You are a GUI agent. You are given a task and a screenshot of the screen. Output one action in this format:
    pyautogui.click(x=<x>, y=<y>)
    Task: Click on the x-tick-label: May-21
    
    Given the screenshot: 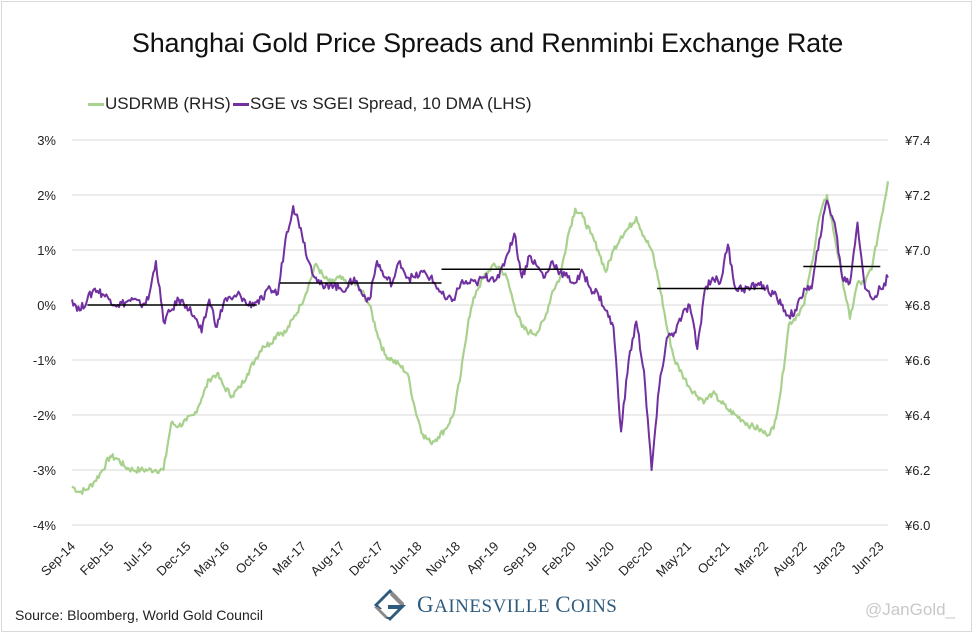 What is the action you would take?
    pyautogui.click(x=673, y=559)
    